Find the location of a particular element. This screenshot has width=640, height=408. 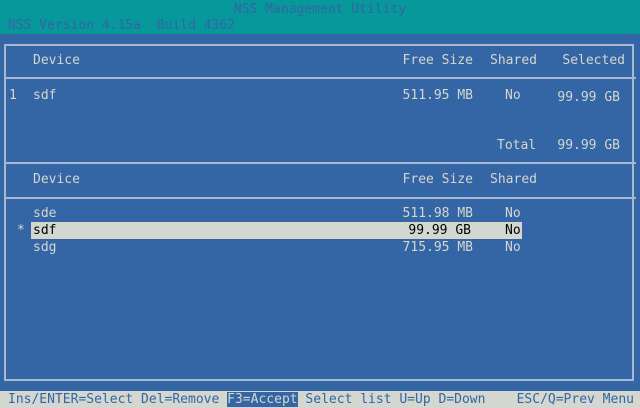

key-help-select-remove: Ins/ENTER=Select Del=Remove is located at coordinates (118, 399).